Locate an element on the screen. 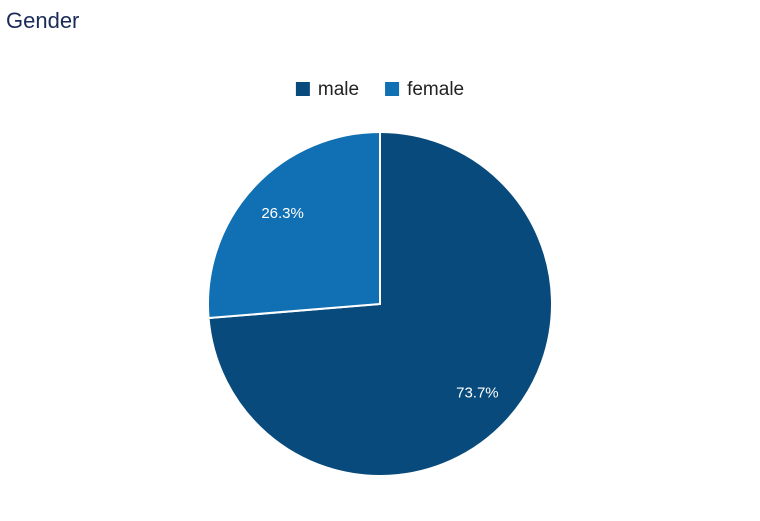 Image resolution: width=760 pixels, height=521 pixels. chart-title: Gender is located at coordinates (42, 20).